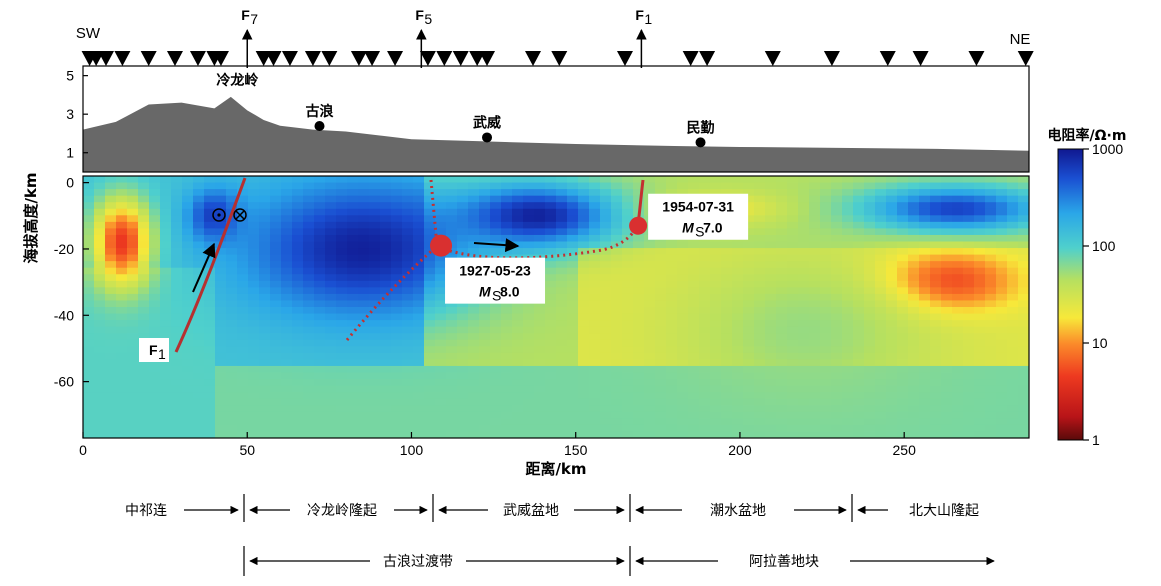 This screenshot has height=586, width=1161. What do you see at coordinates (70, 153) in the screenshot?
I see `topo-y-tick-label: 1` at bounding box center [70, 153].